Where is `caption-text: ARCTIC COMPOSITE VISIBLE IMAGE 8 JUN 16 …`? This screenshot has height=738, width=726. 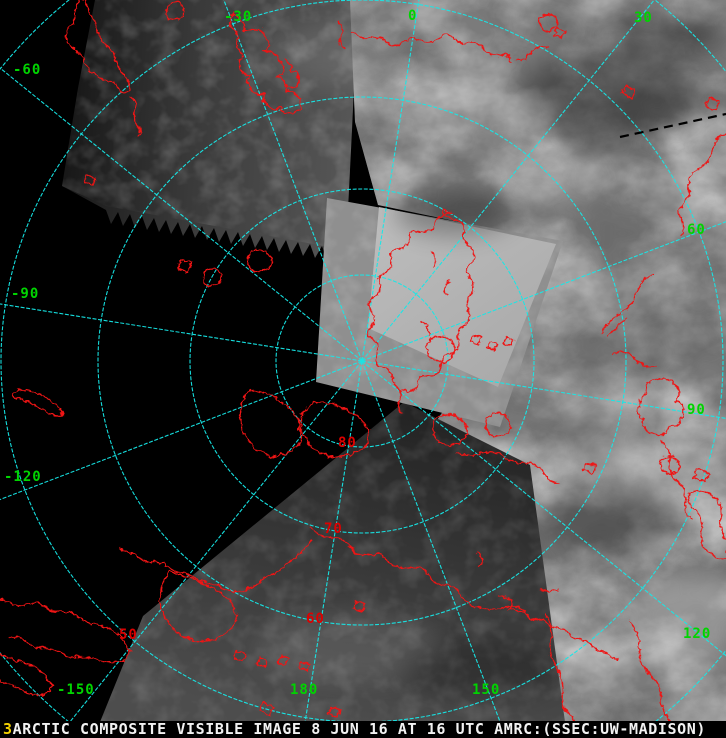
caption-text: ARCTIC COMPOSITE VISIBLE IMAGE 8 JUN 16 … is located at coordinates (359, 729).